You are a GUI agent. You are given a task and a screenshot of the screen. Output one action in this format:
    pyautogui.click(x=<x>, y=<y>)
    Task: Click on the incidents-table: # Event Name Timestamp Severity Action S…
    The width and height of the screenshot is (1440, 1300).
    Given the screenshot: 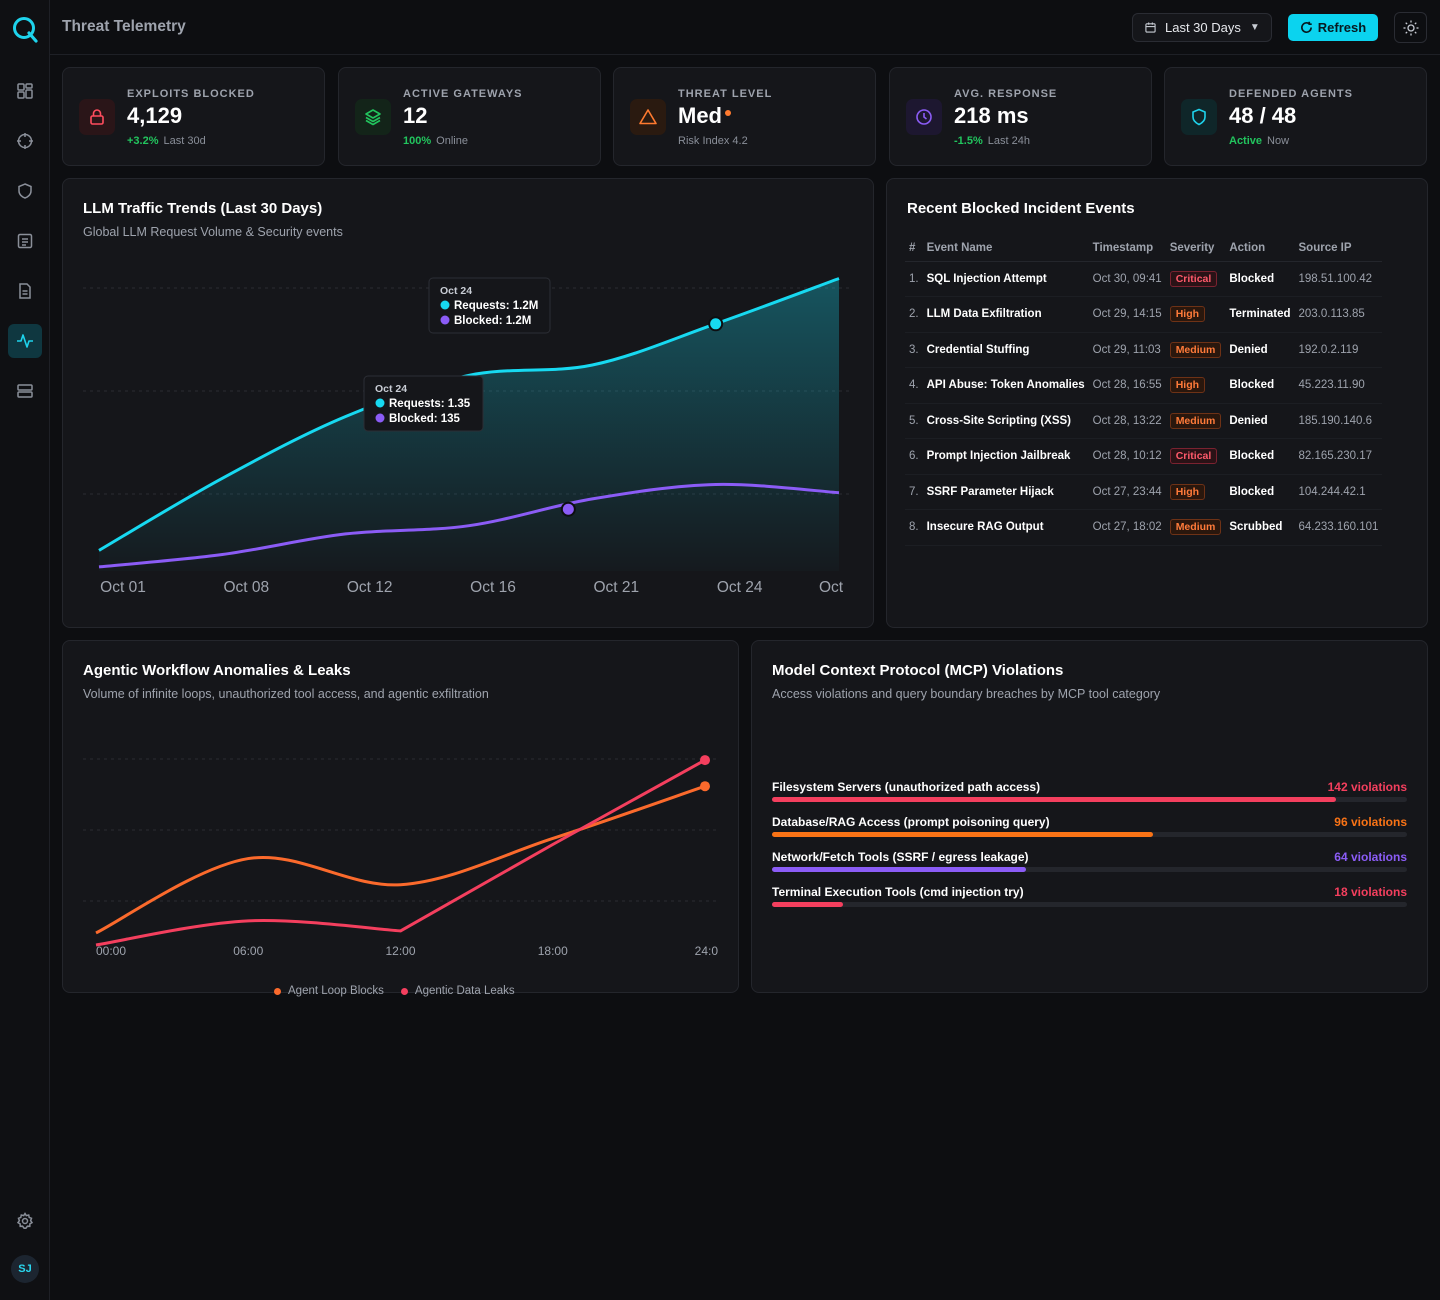 What is the action you would take?
    pyautogui.click(x=1144, y=390)
    